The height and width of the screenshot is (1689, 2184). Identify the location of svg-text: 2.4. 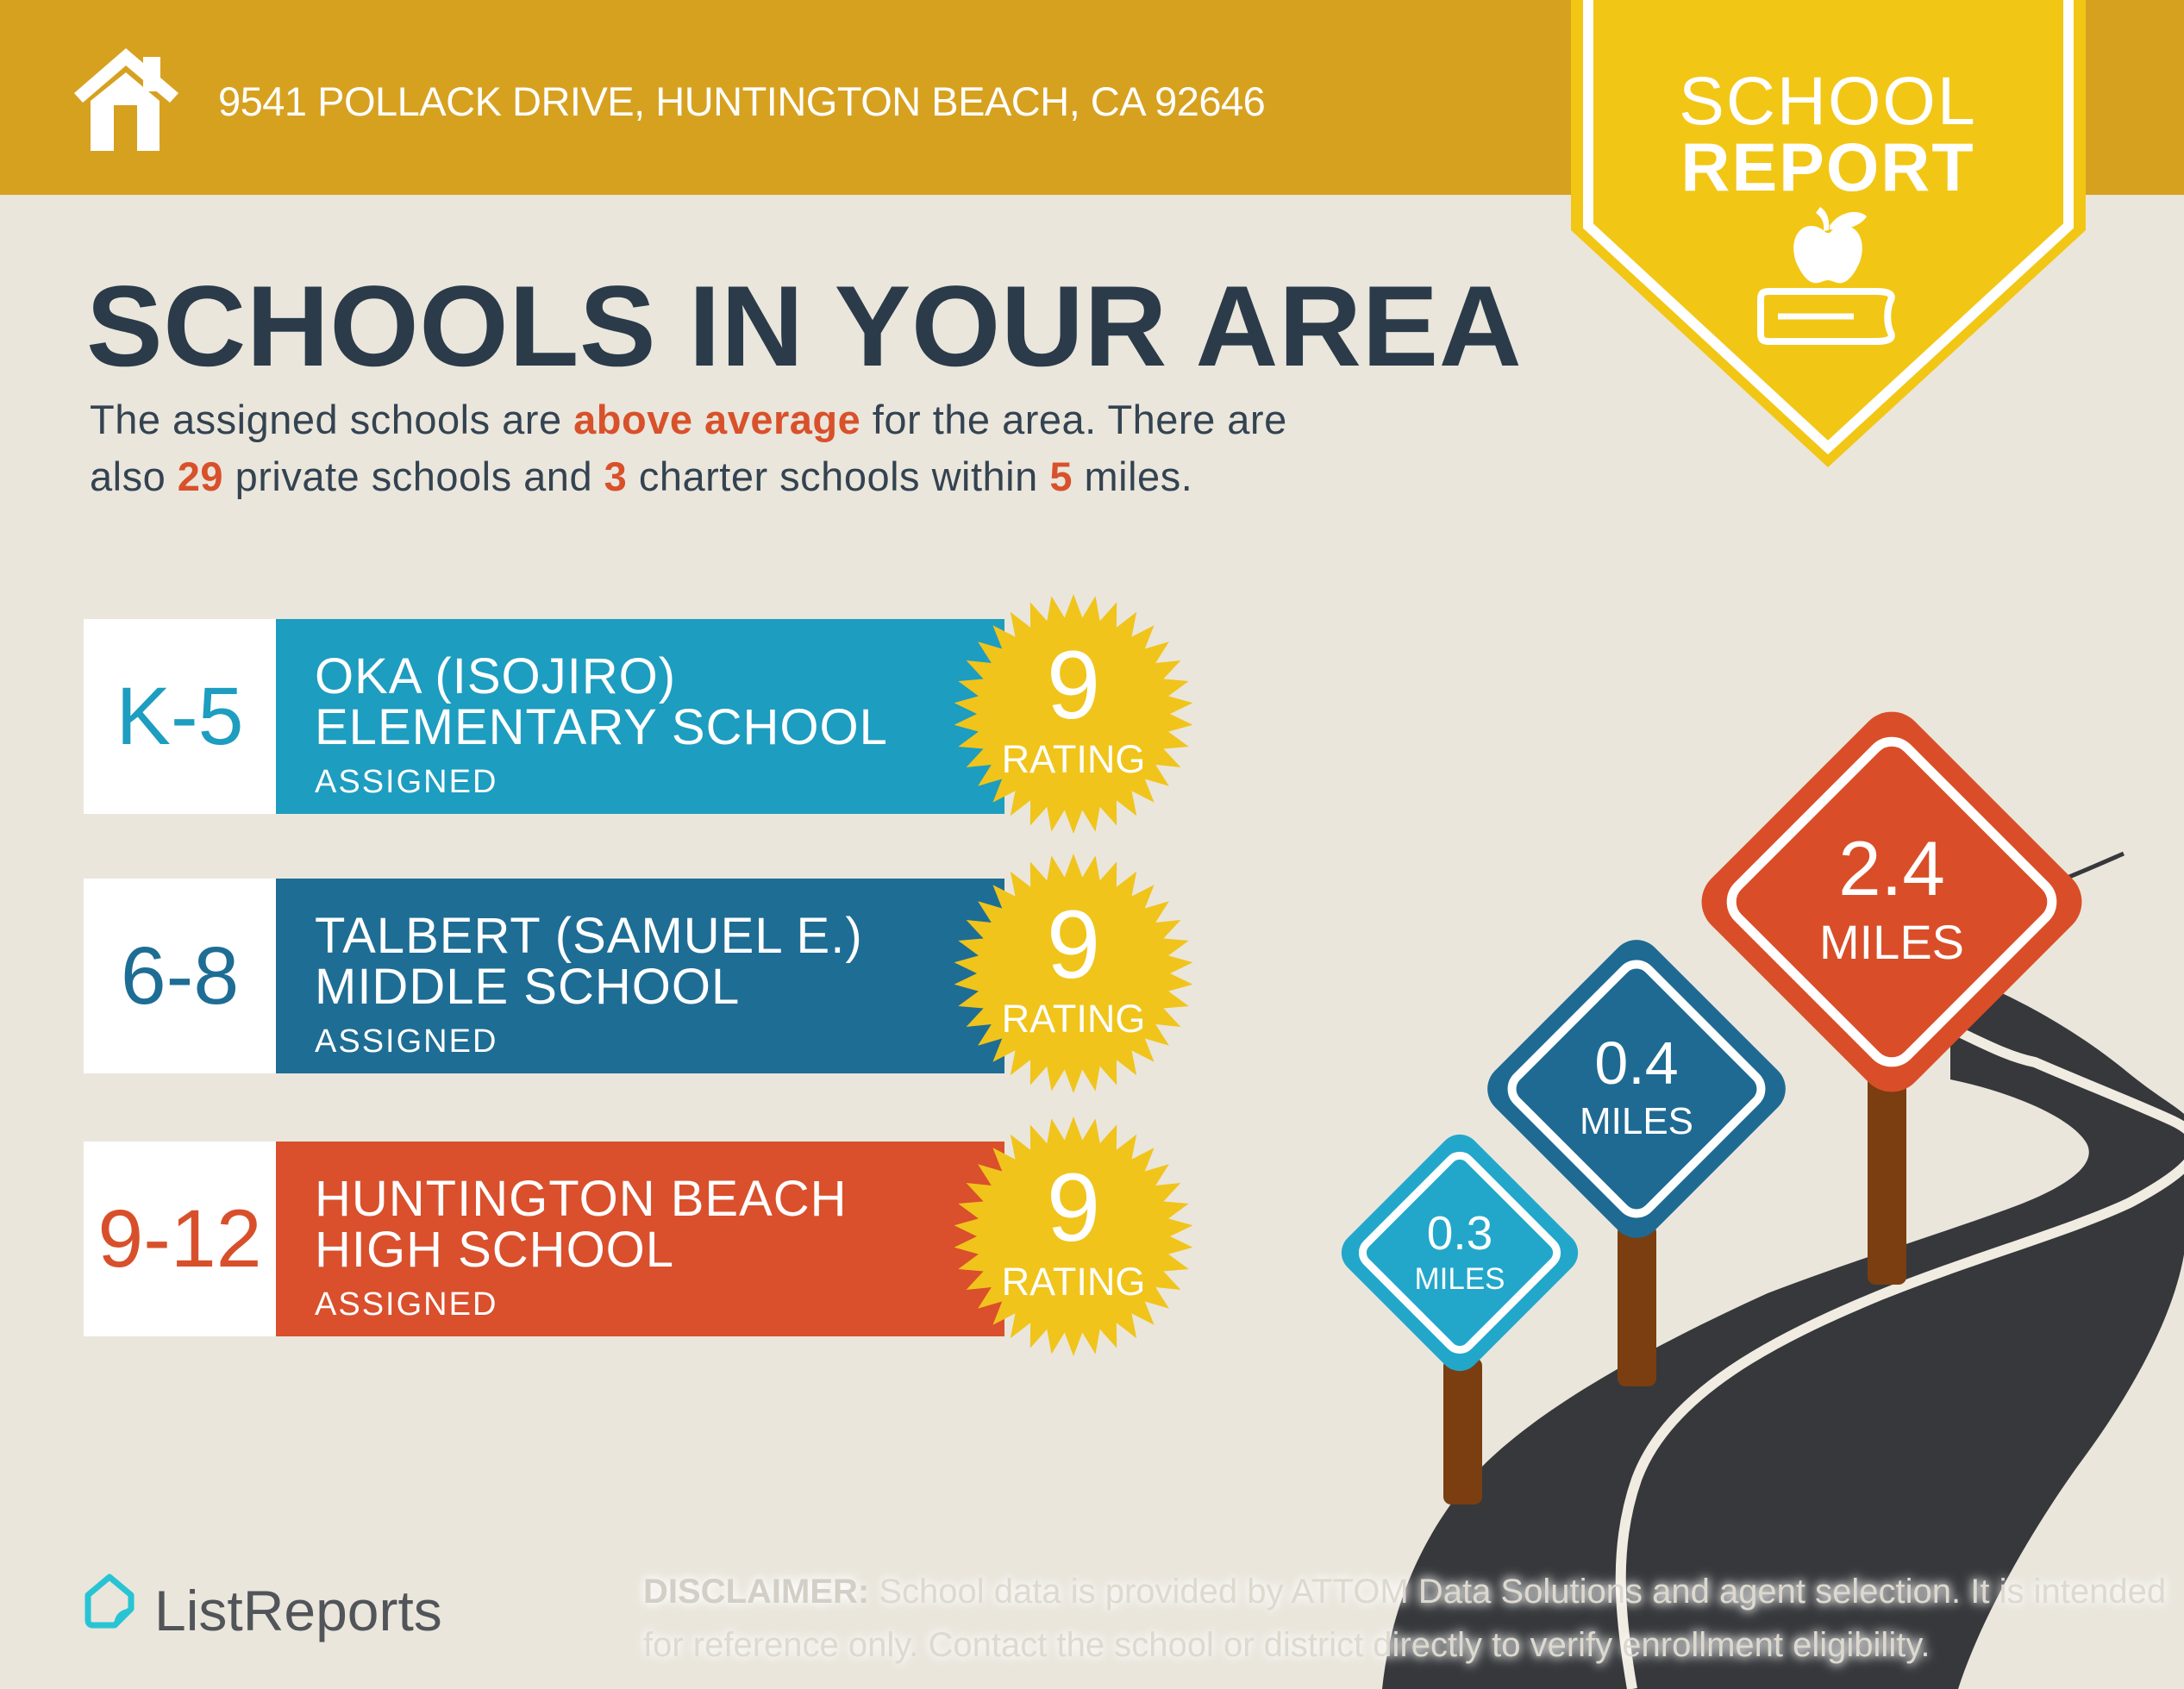
(1892, 868).